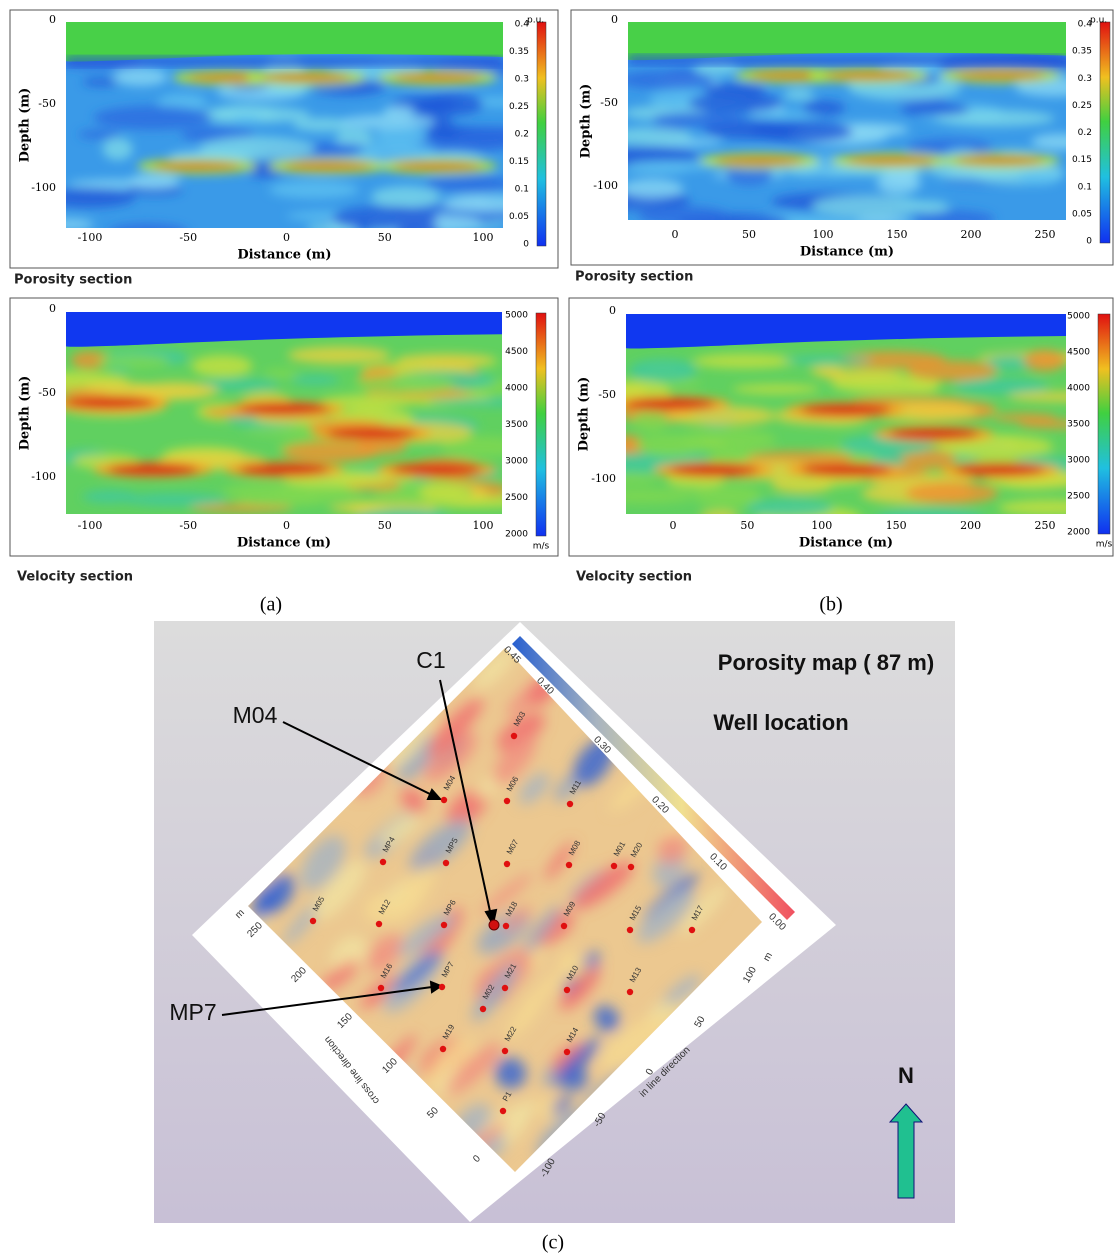  I want to click on panel-label: (a), so click(271, 605).